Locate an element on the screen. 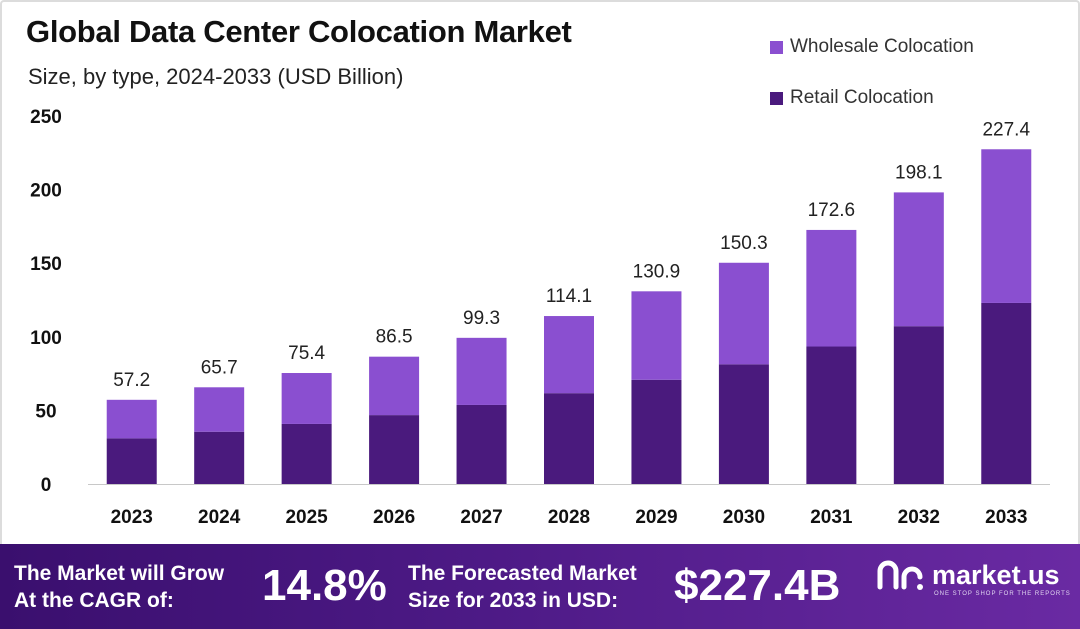 The height and width of the screenshot is (629, 1080). data-label-2023: 57.2 is located at coordinates (131, 380).